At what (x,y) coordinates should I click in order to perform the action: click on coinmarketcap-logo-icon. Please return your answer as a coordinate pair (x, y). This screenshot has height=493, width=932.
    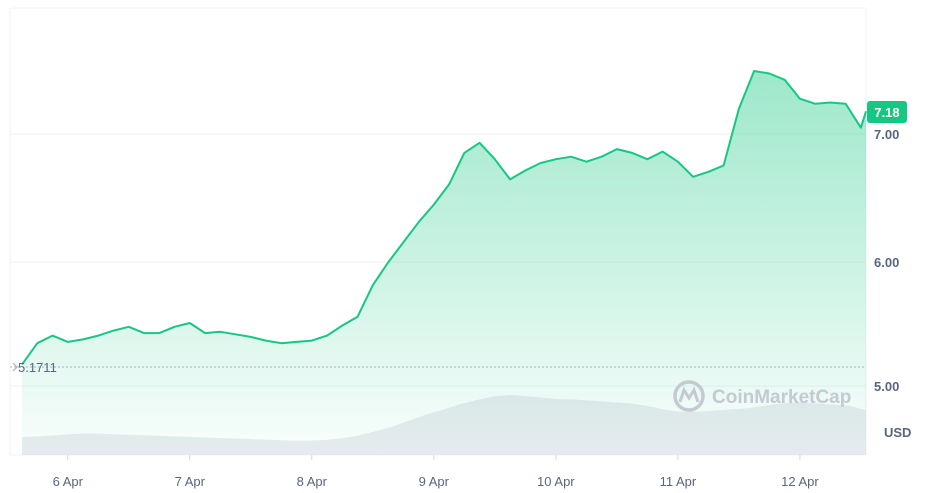
    Looking at the image, I should click on (689, 396).